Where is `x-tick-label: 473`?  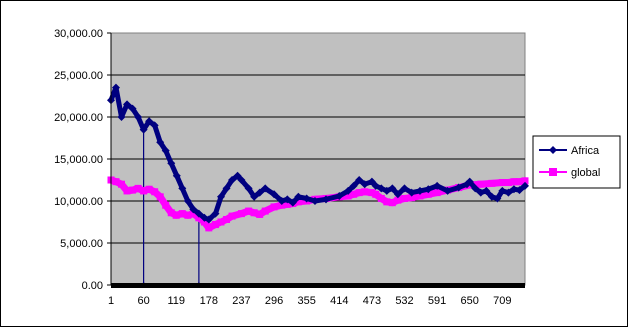
x-tick-label: 473 is located at coordinates (372, 301).